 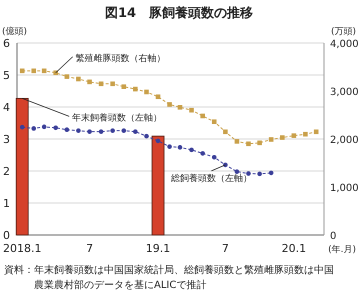 I want to click on x-tick-label: 20.1, so click(x=294, y=248).